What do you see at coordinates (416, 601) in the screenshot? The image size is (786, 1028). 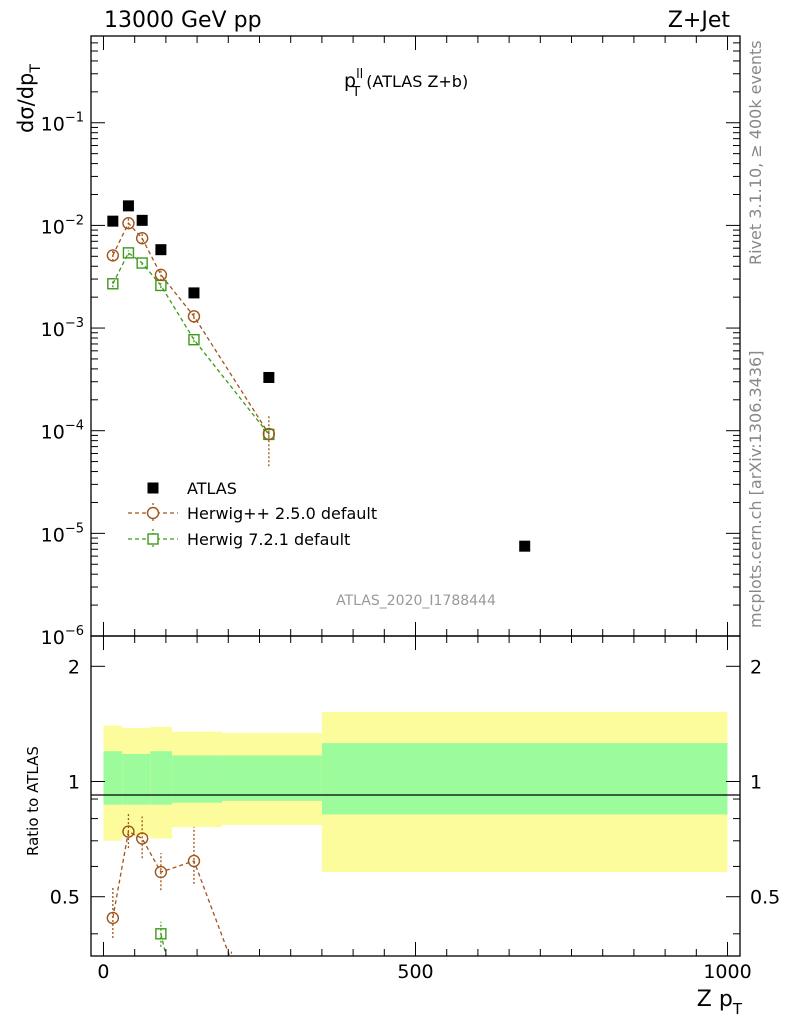 I see `analysis-watermark: ATLAS_2020_I1788444` at bounding box center [416, 601].